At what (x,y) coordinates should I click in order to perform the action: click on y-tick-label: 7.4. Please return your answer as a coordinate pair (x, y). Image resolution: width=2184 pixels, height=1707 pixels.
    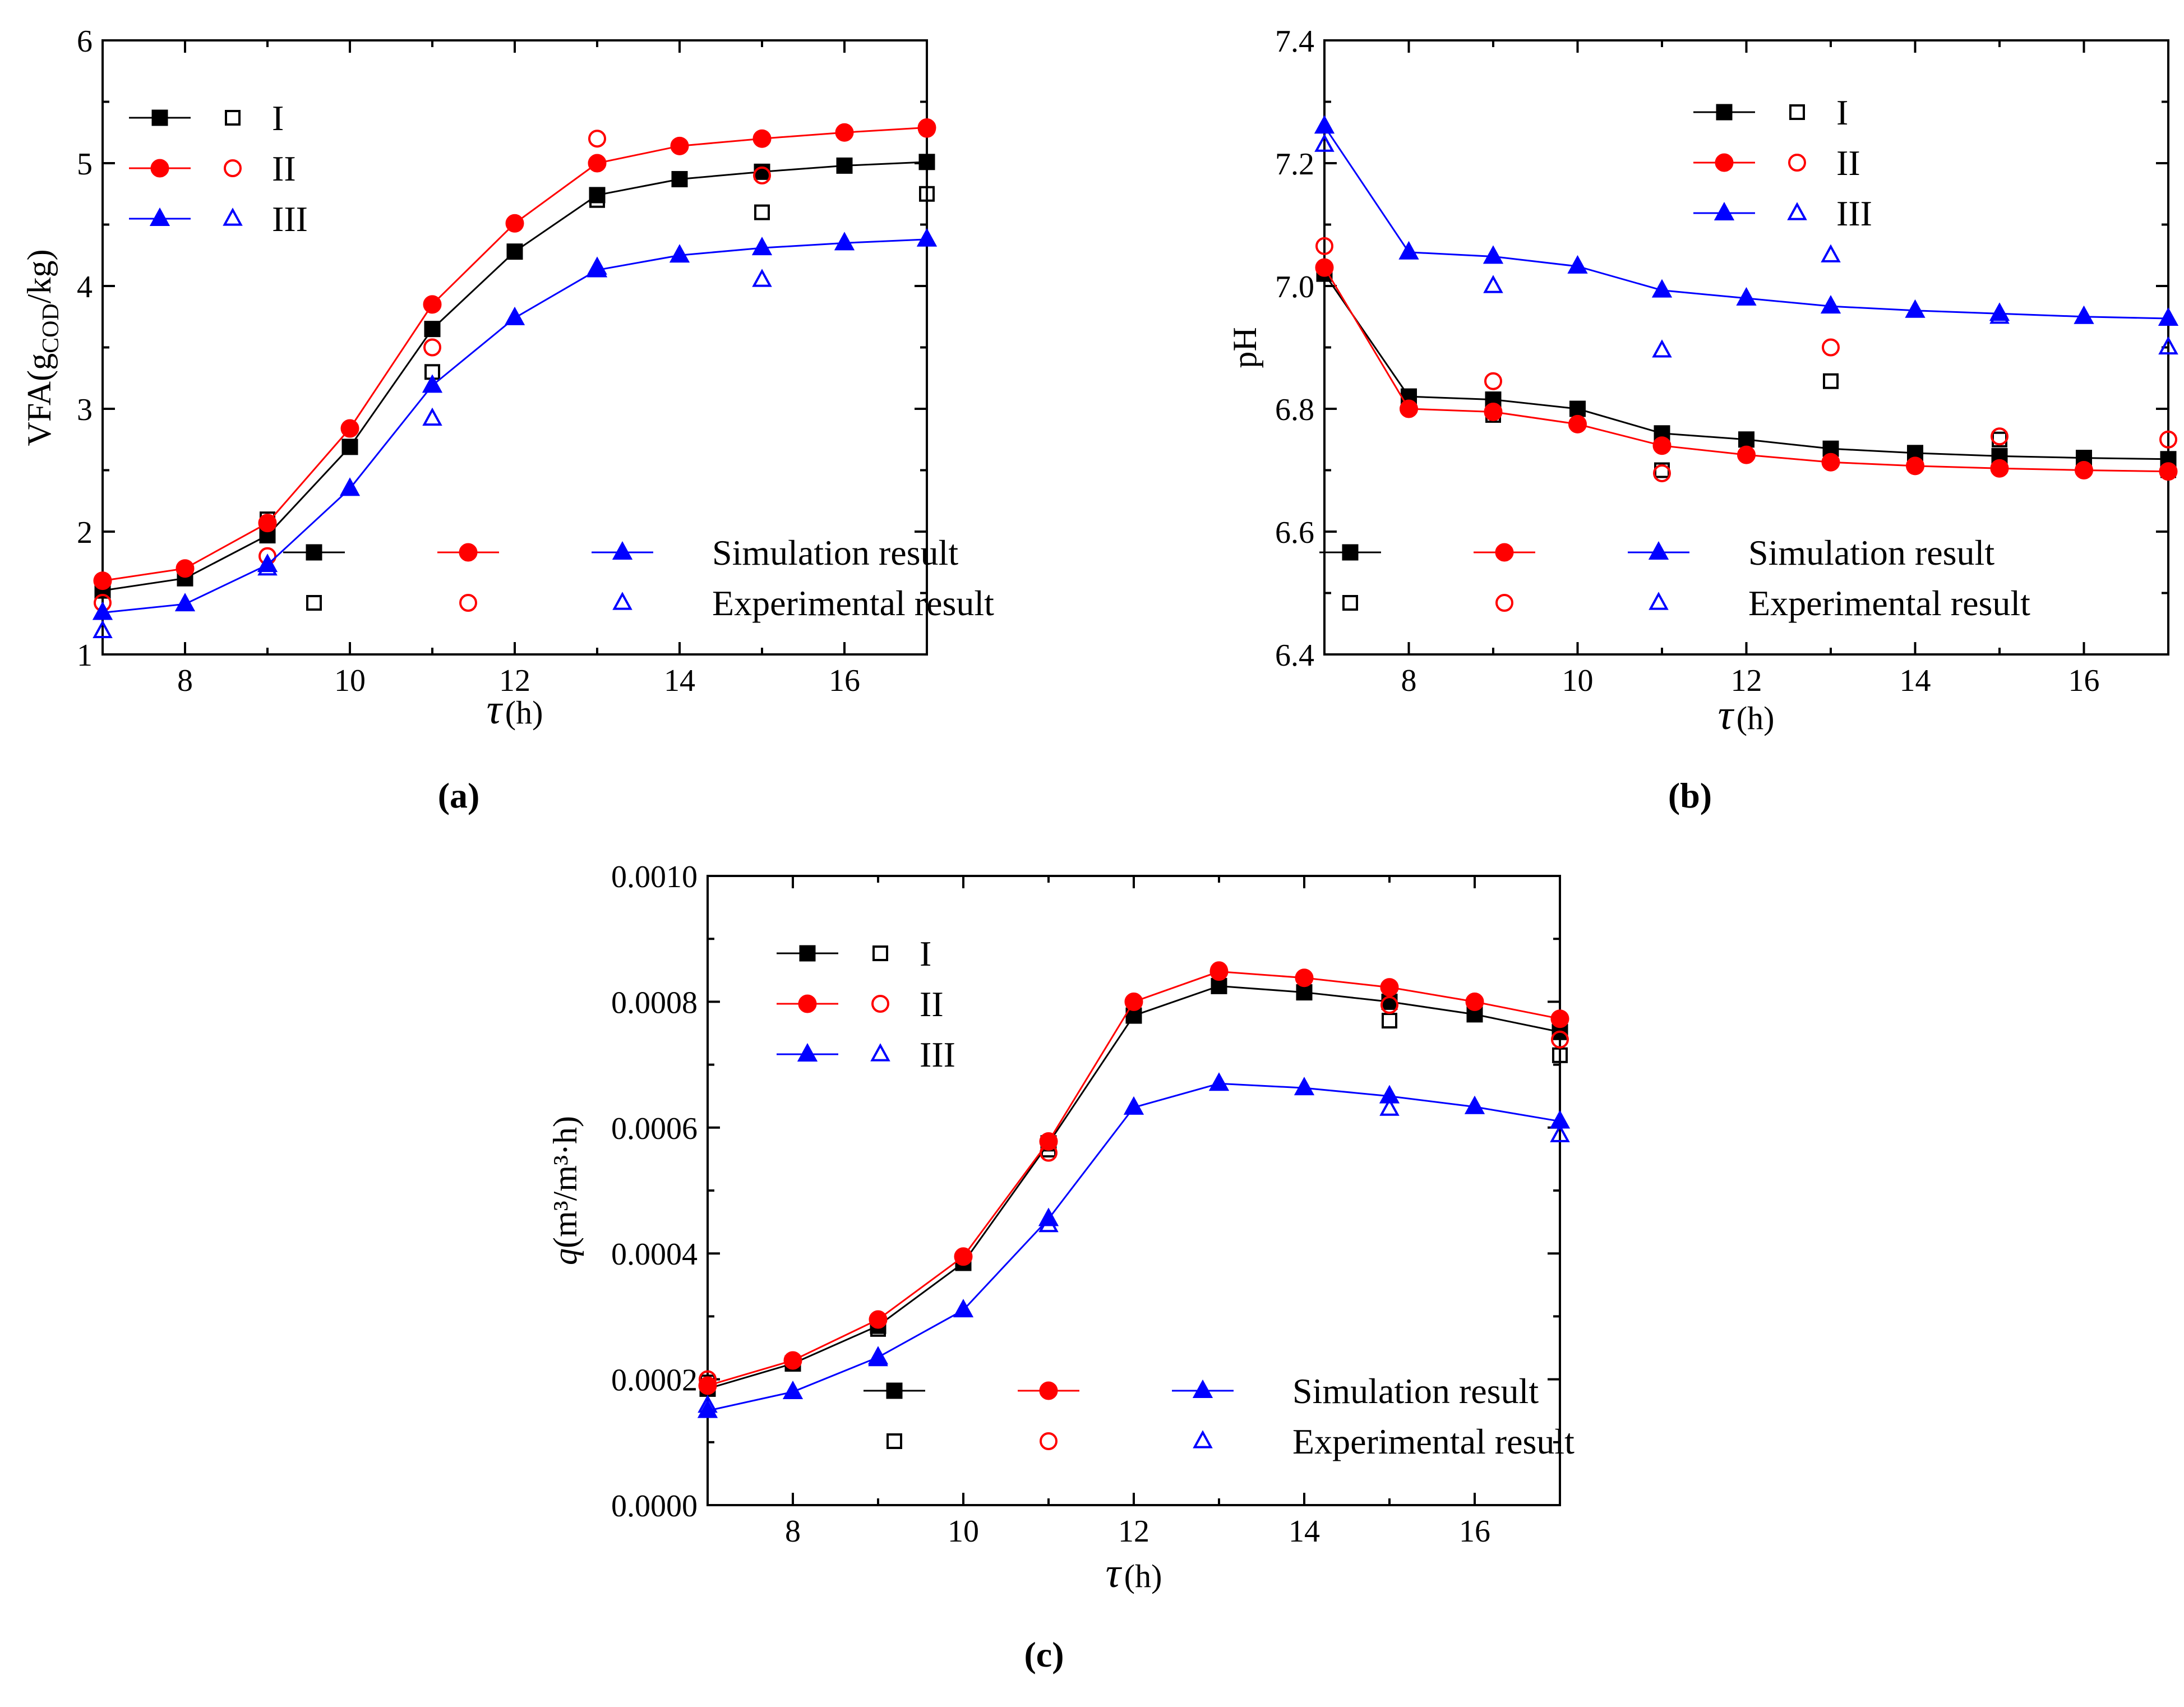
    Looking at the image, I should click on (1294, 41).